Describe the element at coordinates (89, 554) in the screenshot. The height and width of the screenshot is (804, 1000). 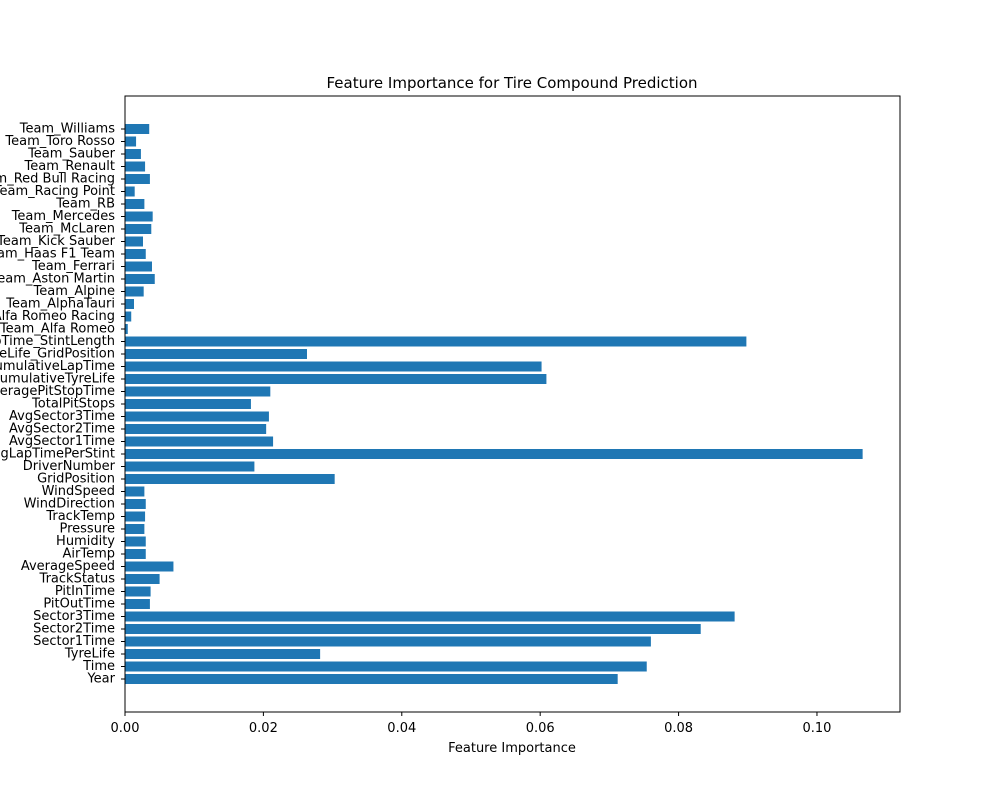
I see `y-tick-label: AirTemp` at that location.